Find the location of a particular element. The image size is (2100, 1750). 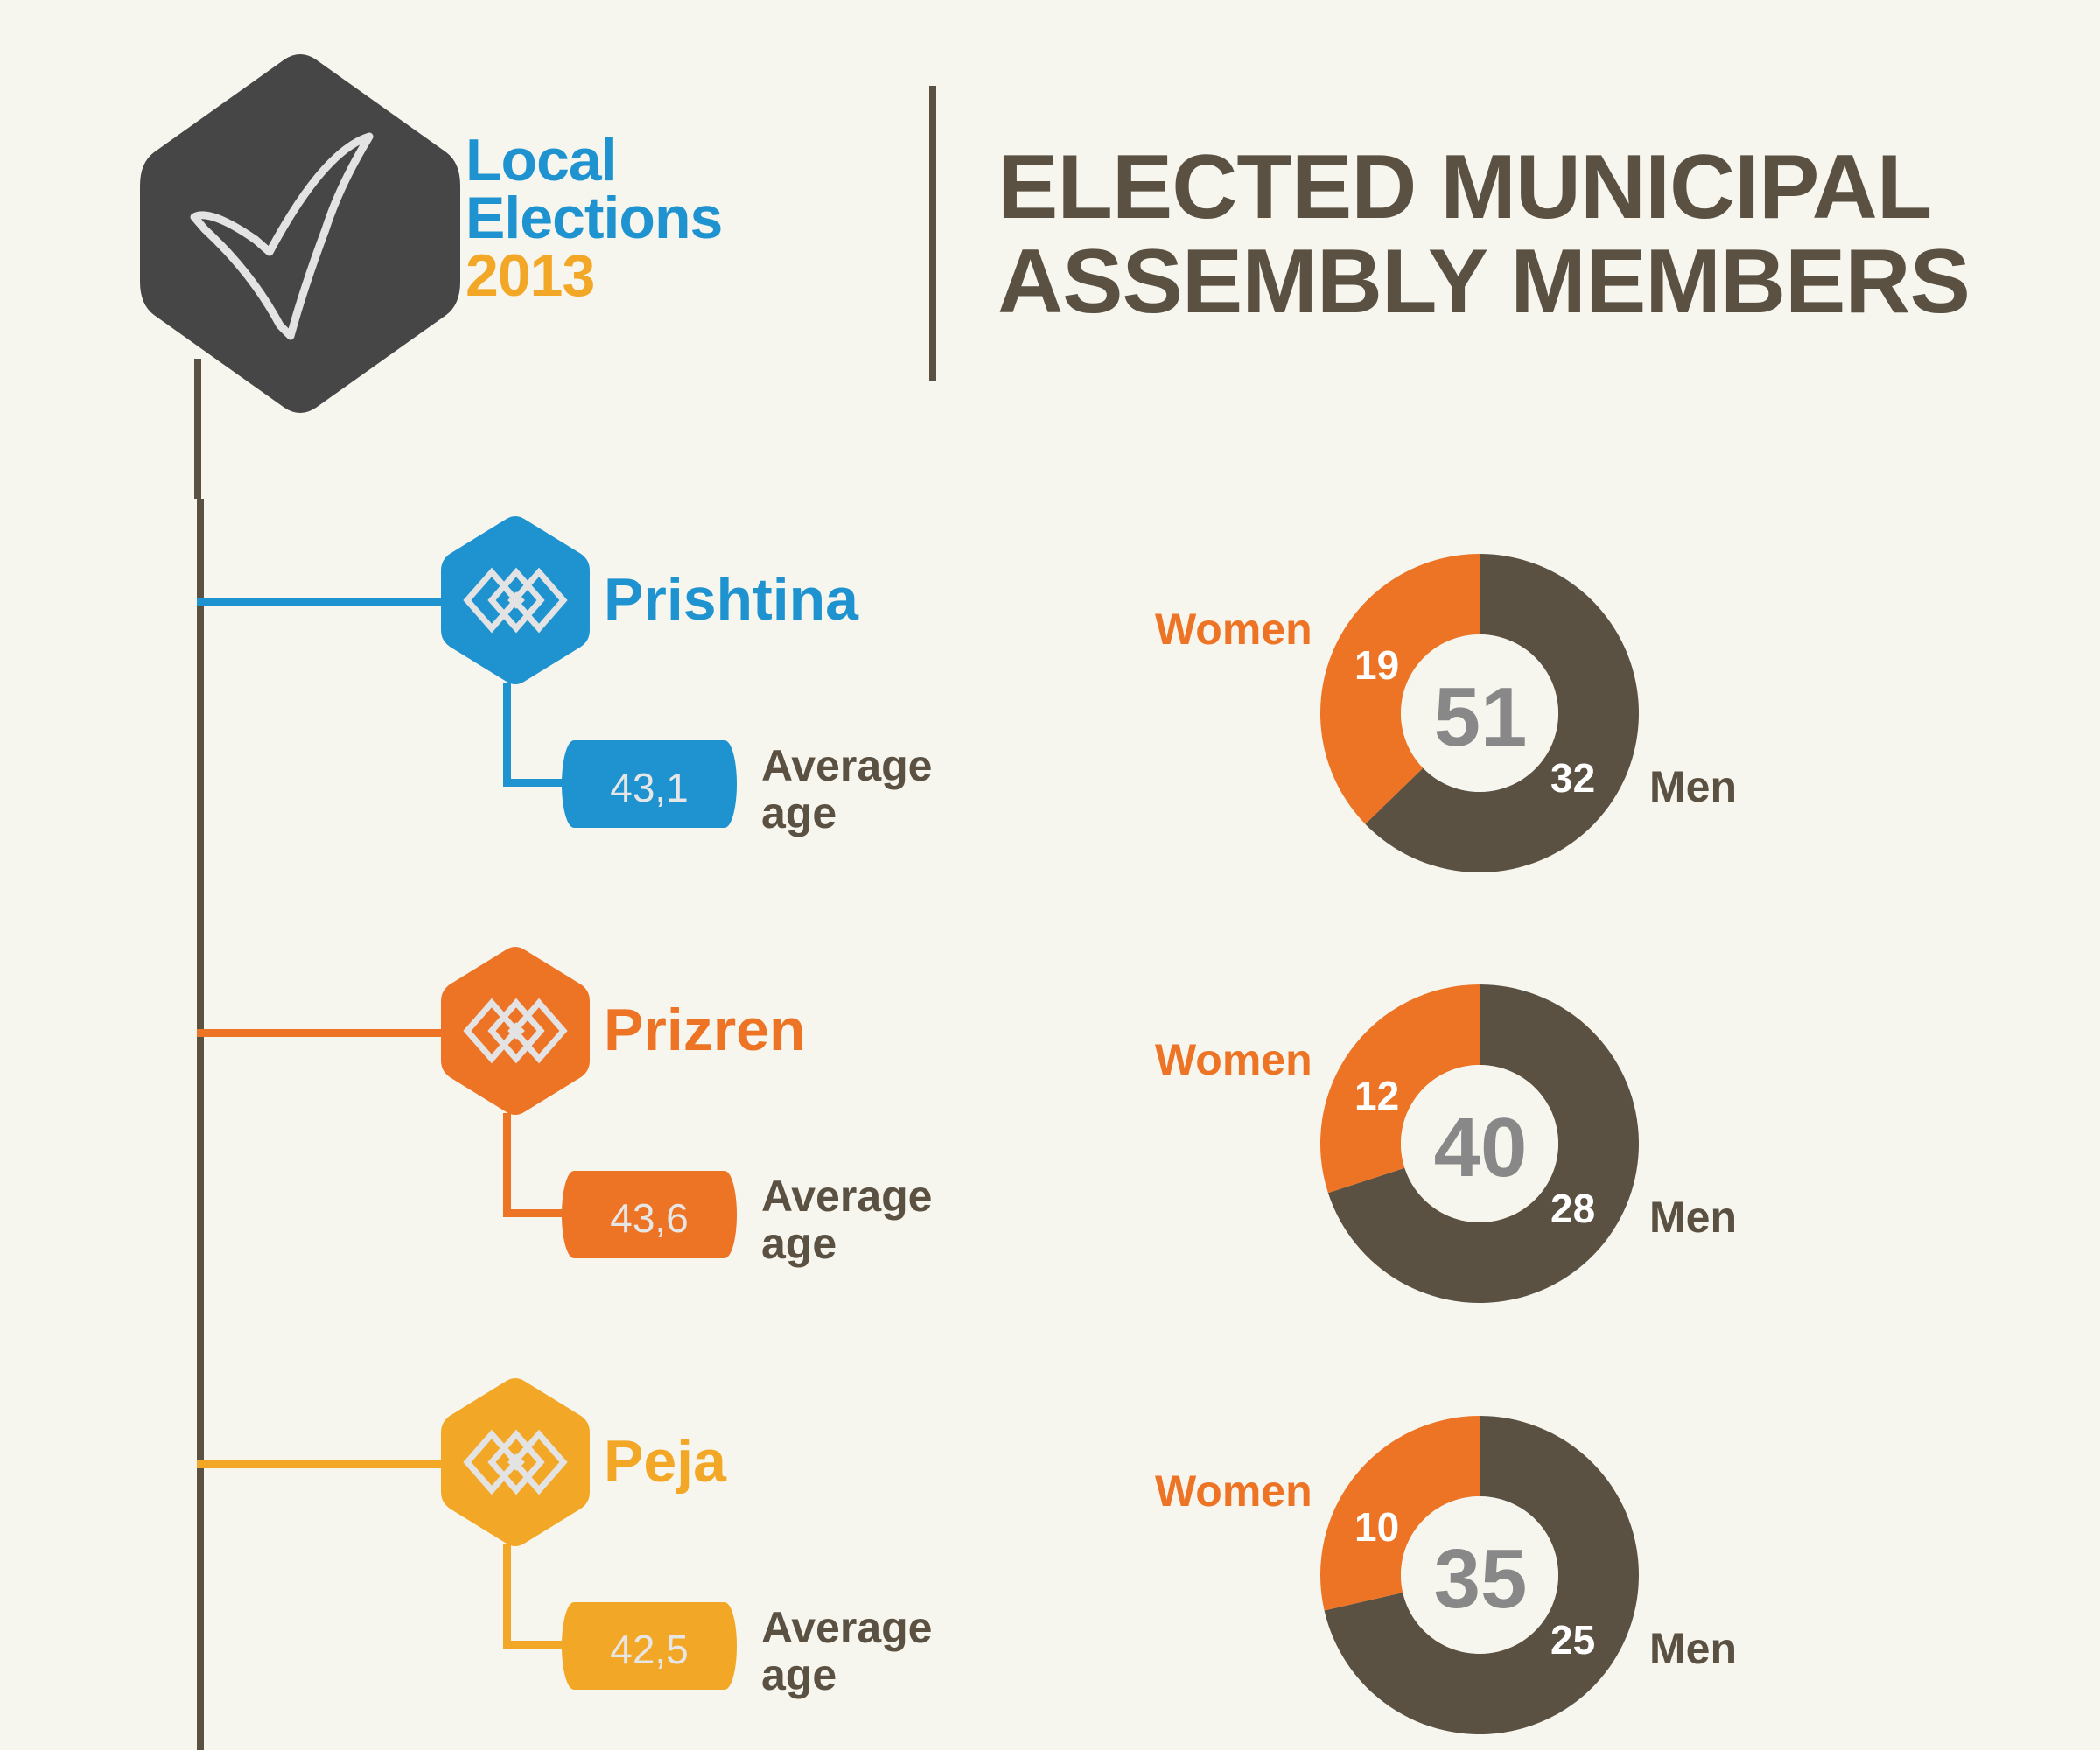

total-members: 51 is located at coordinates (1480, 717).